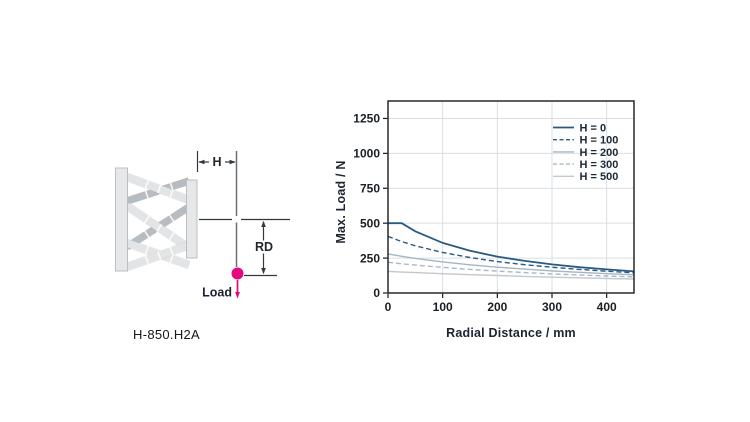  I want to click on series-line-H0, so click(511, 247).